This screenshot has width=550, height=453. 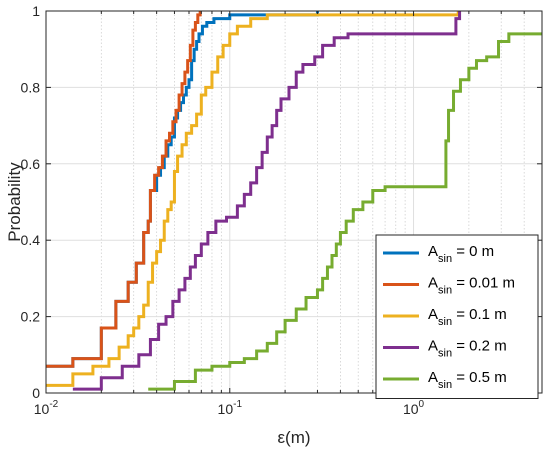 What do you see at coordinates (31, 164) in the screenshot?
I see `y-tick-label: 0.6` at bounding box center [31, 164].